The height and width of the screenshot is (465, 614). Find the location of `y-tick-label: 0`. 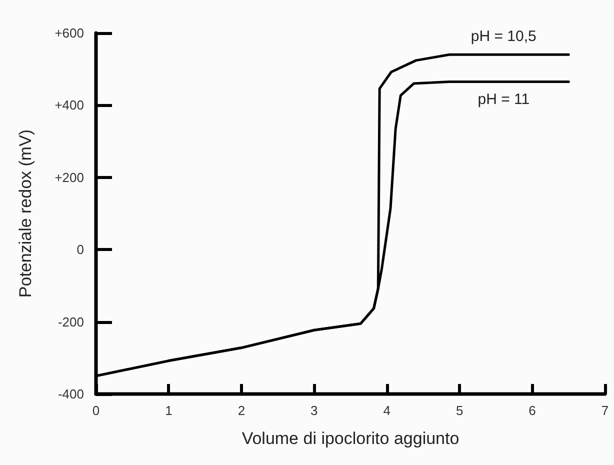

y-tick-label: 0 is located at coordinates (80, 250).